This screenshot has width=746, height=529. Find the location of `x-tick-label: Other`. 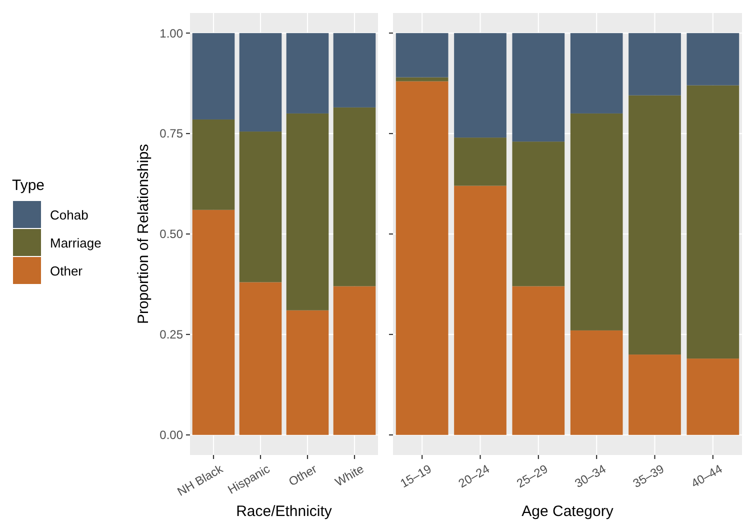

x-tick-label: Other is located at coordinates (303, 475).